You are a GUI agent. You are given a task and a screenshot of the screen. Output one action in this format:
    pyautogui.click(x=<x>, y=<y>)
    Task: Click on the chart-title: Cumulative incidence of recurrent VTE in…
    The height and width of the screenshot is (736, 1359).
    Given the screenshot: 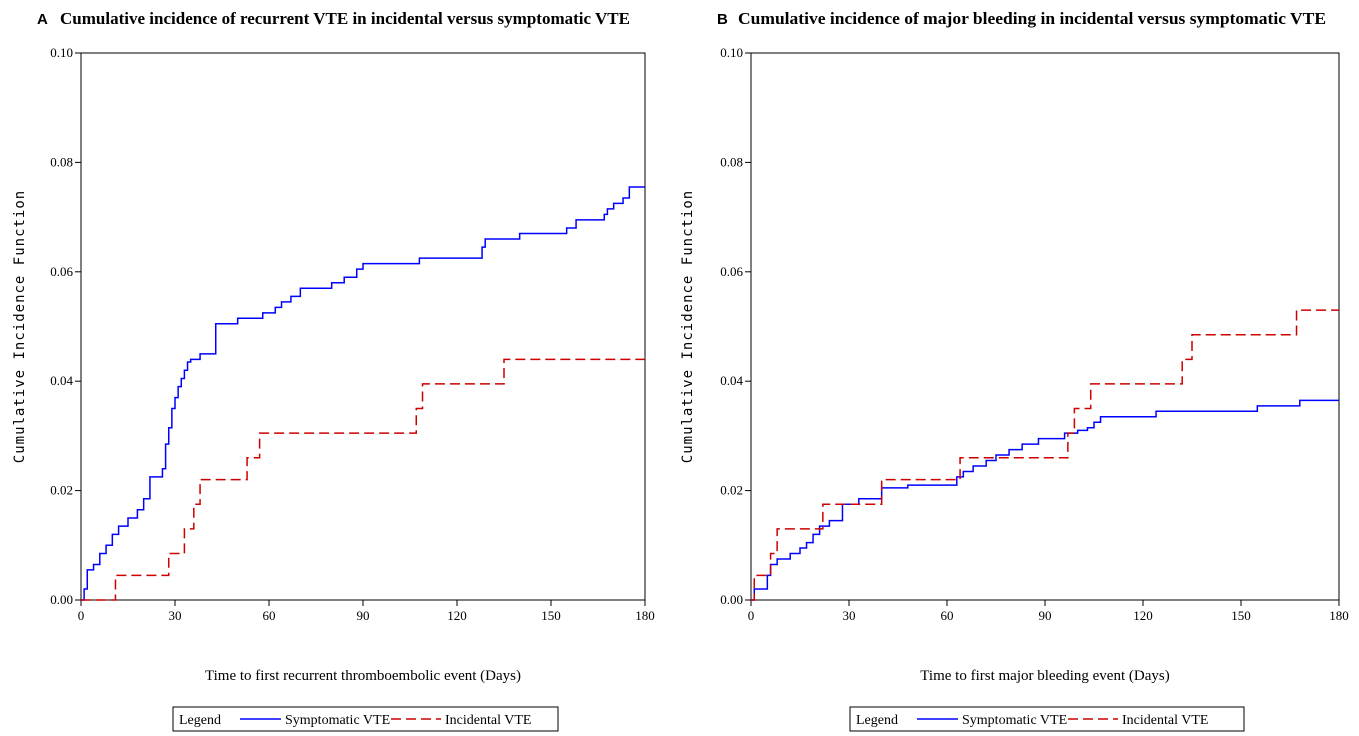 What is the action you would take?
    pyautogui.click(x=345, y=18)
    